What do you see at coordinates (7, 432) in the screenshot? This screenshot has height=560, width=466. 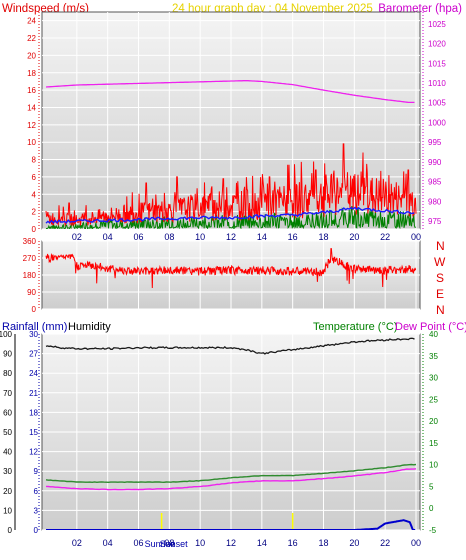 I see `humidity-y-tick-label: 50` at bounding box center [7, 432].